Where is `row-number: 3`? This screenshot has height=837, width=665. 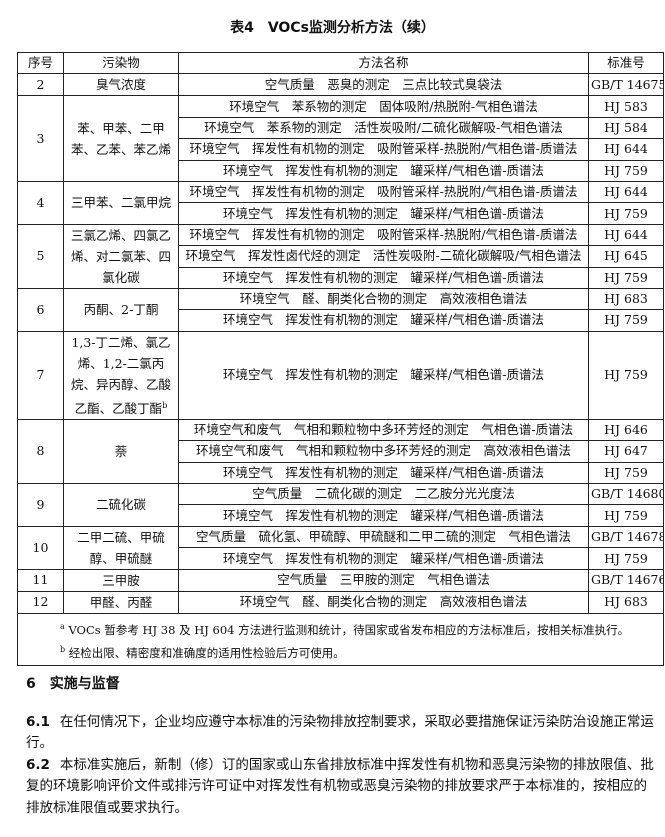 row-number: 3 is located at coordinates (40, 138).